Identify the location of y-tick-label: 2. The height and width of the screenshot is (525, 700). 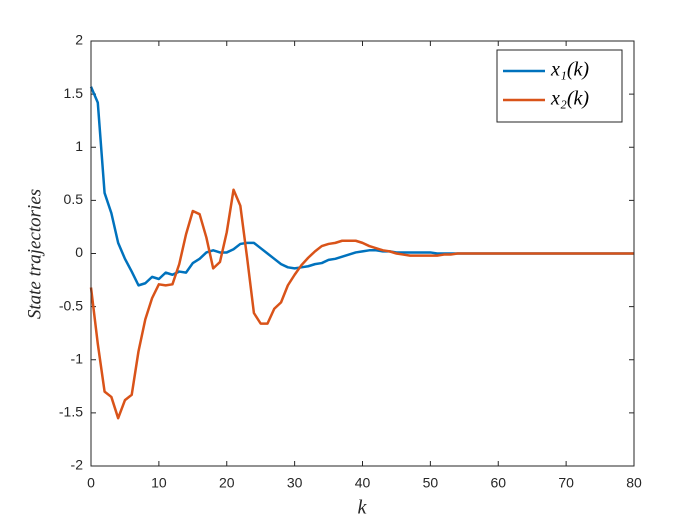
(79, 40).